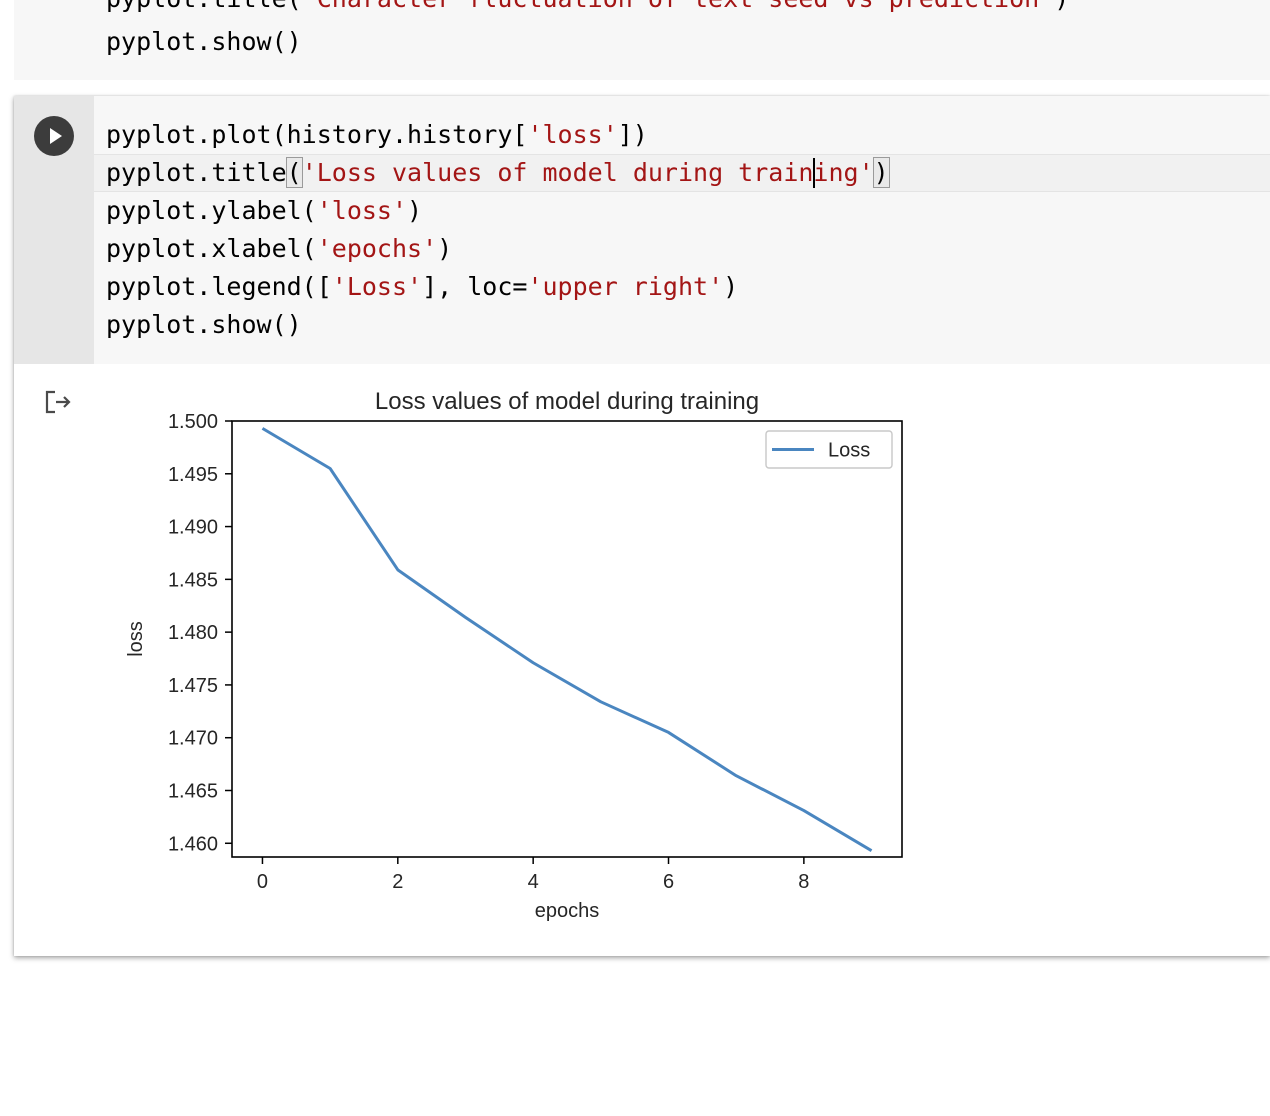 The width and height of the screenshot is (1270, 1116). What do you see at coordinates (262, 882) in the screenshot?
I see `x-tick-label: 0` at bounding box center [262, 882].